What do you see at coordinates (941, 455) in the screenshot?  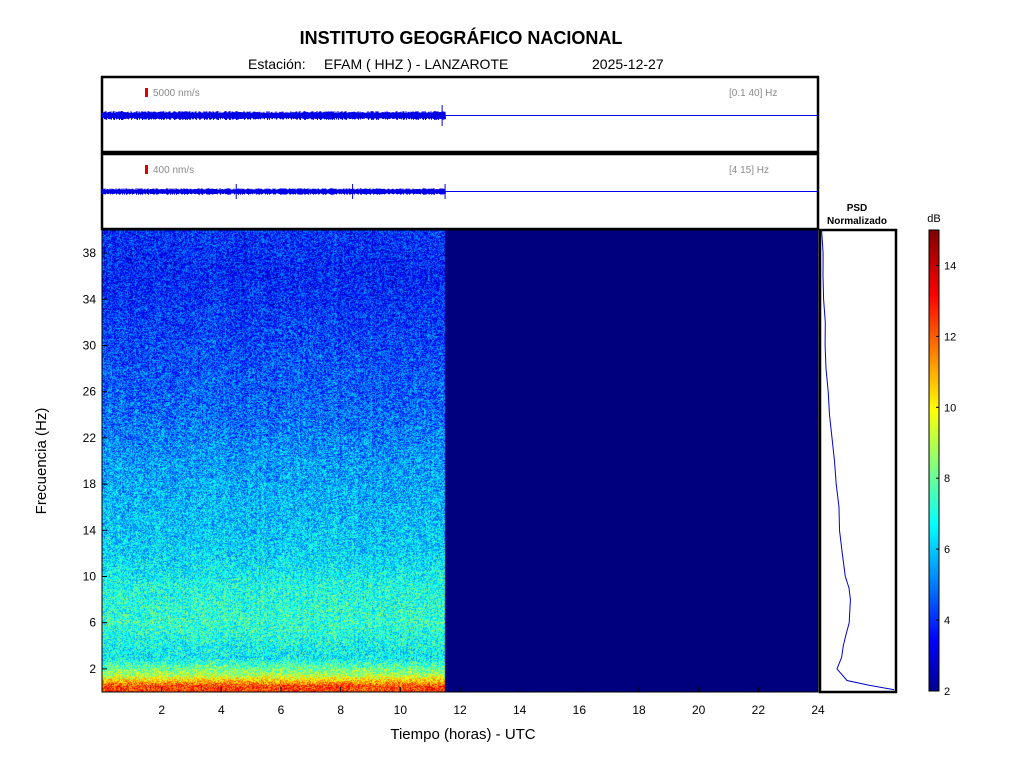 I see `colorbar: dB 2 4 6 8 10 12 14` at bounding box center [941, 455].